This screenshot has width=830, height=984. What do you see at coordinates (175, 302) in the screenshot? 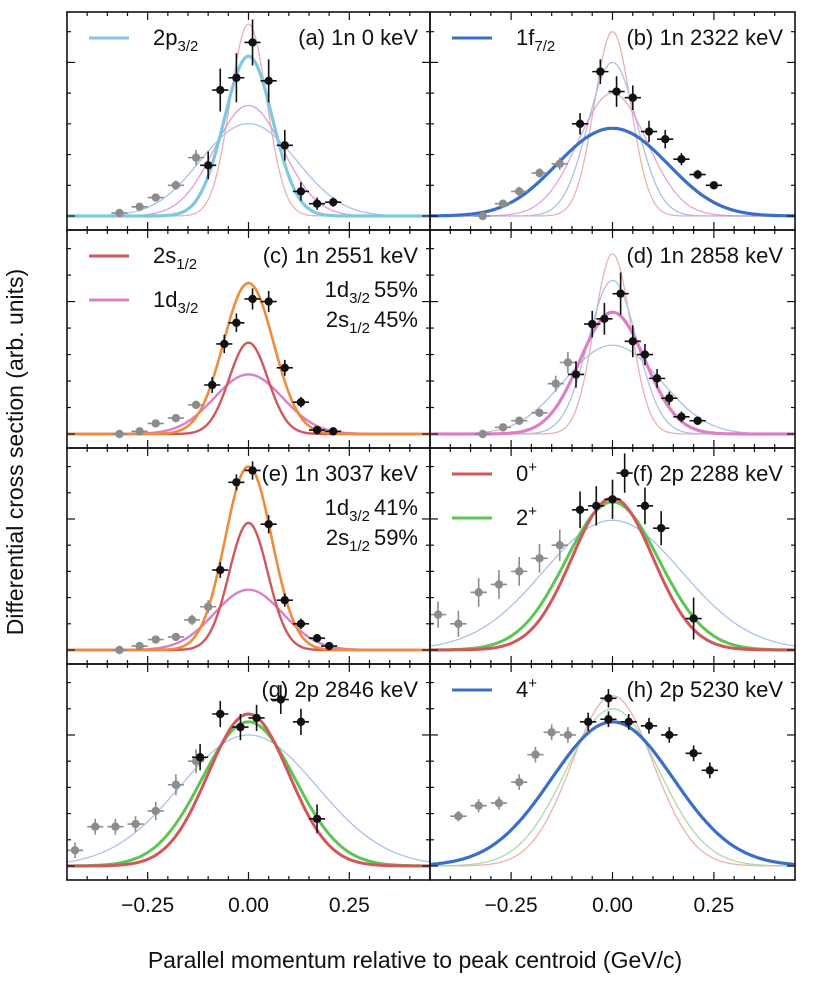
I see `legend-entry: 1d3/2` at bounding box center [175, 302].